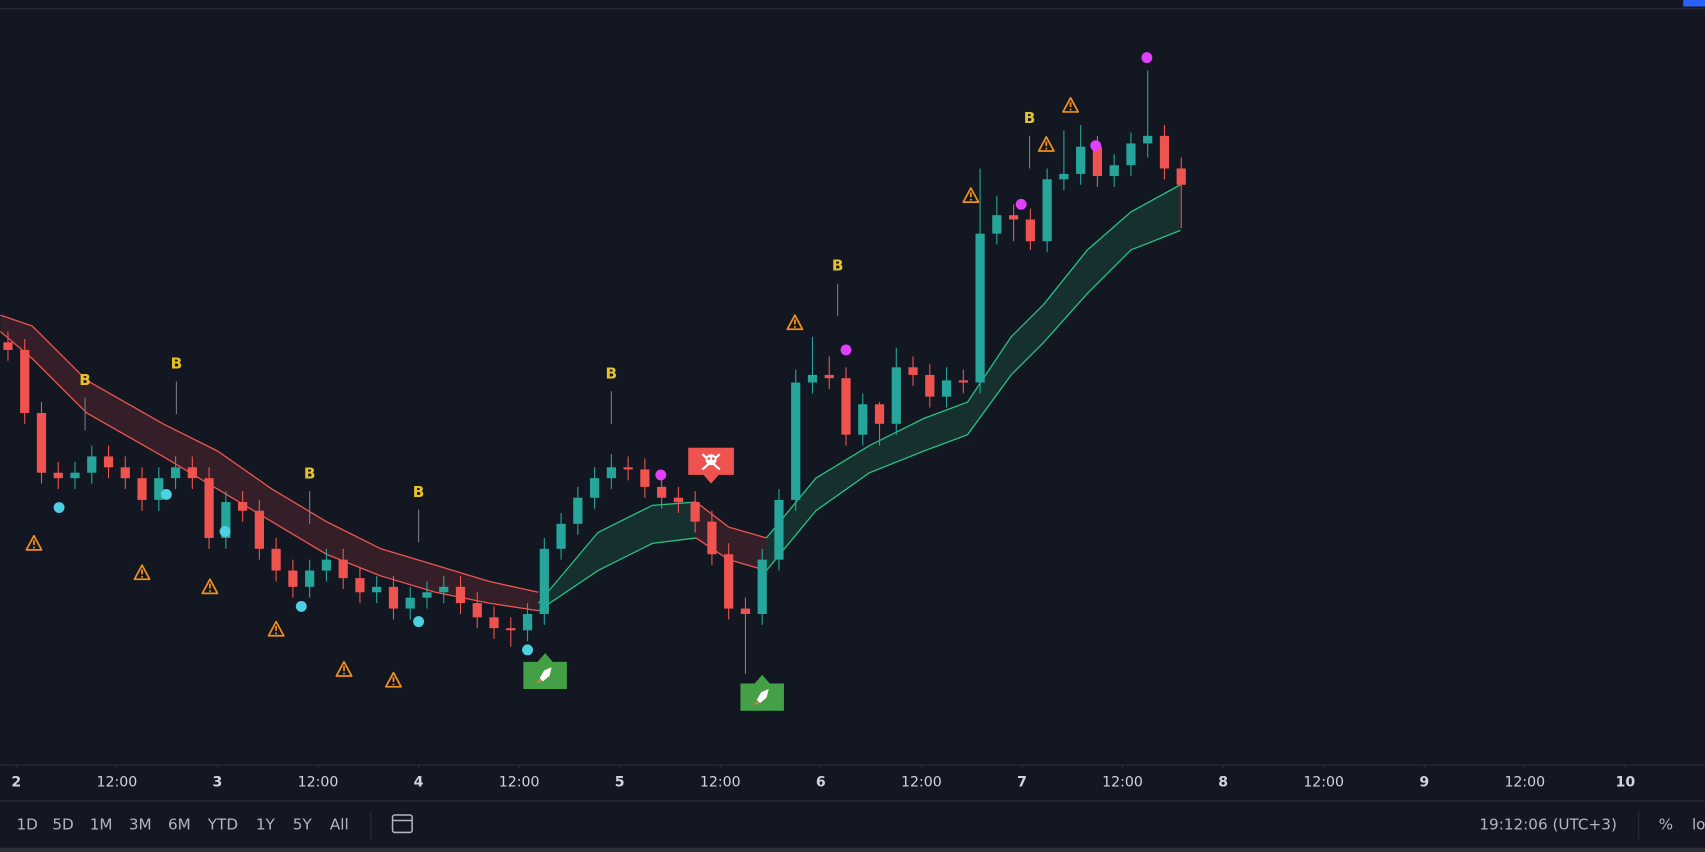 The image size is (1705, 852). What do you see at coordinates (62, 824) in the screenshot?
I see `range-button: 5D` at bounding box center [62, 824].